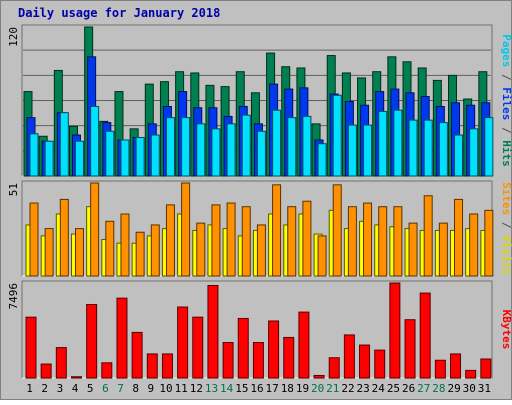  I want to click on legend-entry-pages: Pages, so click(506, 50).